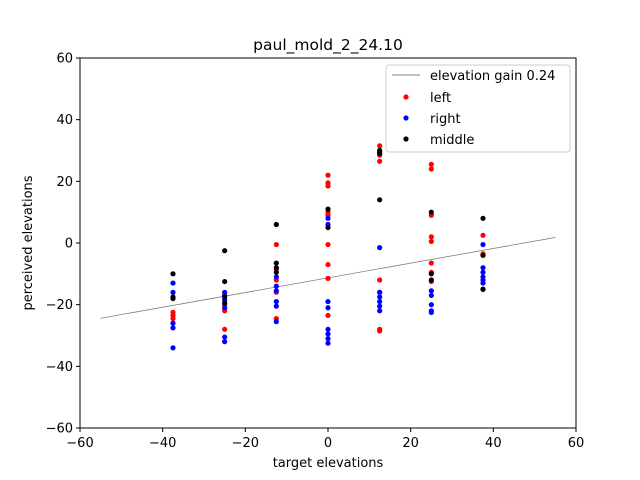  What do you see at coordinates (328, 45) in the screenshot?
I see `chart-title: paul_mold_2_24.10` at bounding box center [328, 45].